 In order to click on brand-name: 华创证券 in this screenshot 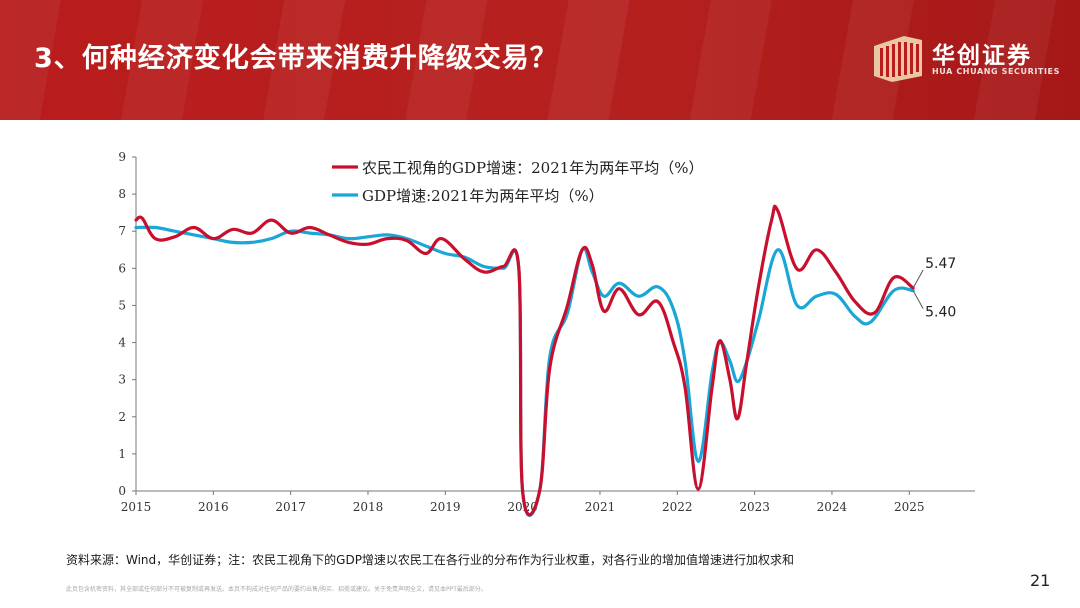, I will do `click(982, 56)`.